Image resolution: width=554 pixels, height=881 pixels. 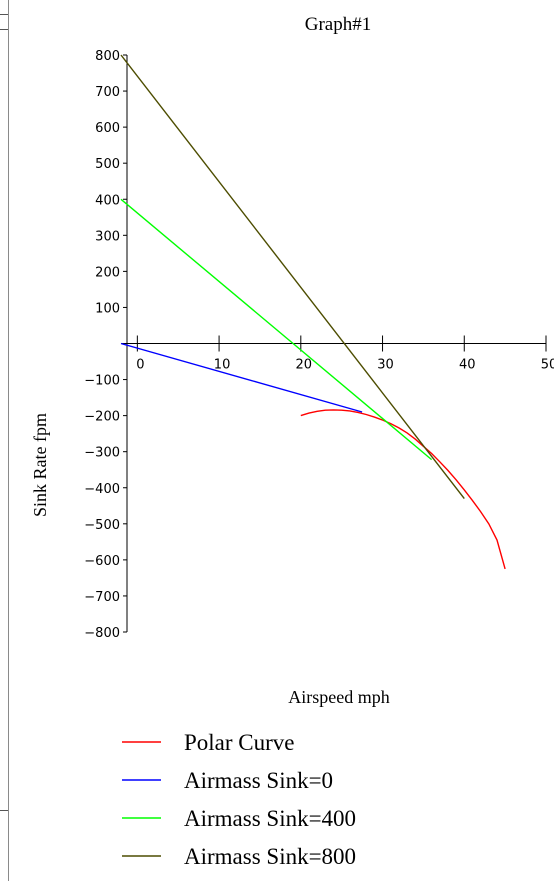 What do you see at coordinates (107, 56) in the screenshot?
I see `y-tick-label: 800` at bounding box center [107, 56].